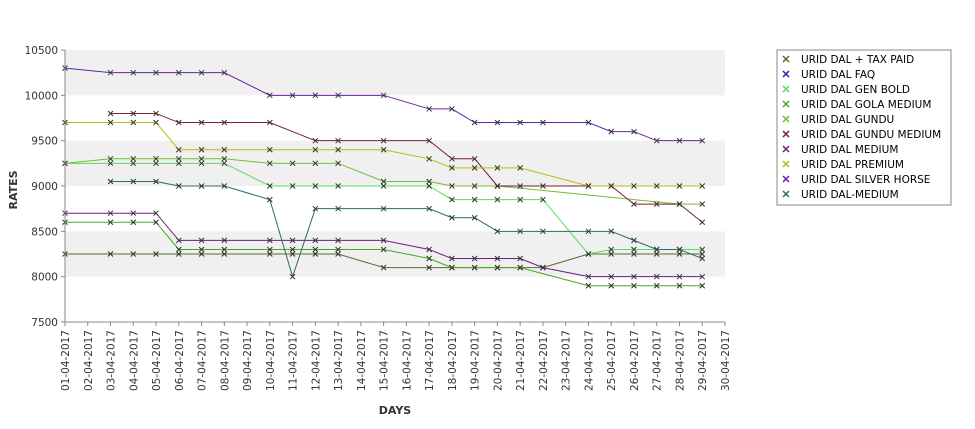 Image resolution: width=975 pixels, height=429 pixels. What do you see at coordinates (203, 360) in the screenshot?
I see `x-tick-label: 07-04-2017` at bounding box center [203, 360].